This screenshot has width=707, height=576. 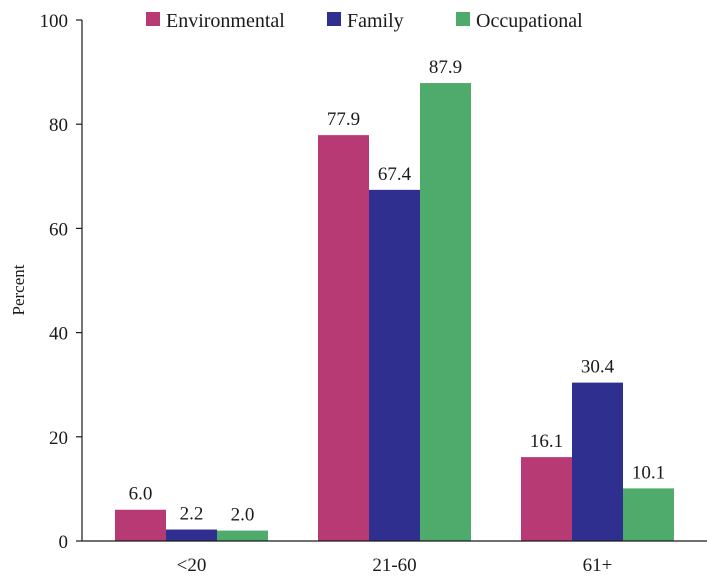 I want to click on y-tick-label: 40, so click(x=58, y=334).